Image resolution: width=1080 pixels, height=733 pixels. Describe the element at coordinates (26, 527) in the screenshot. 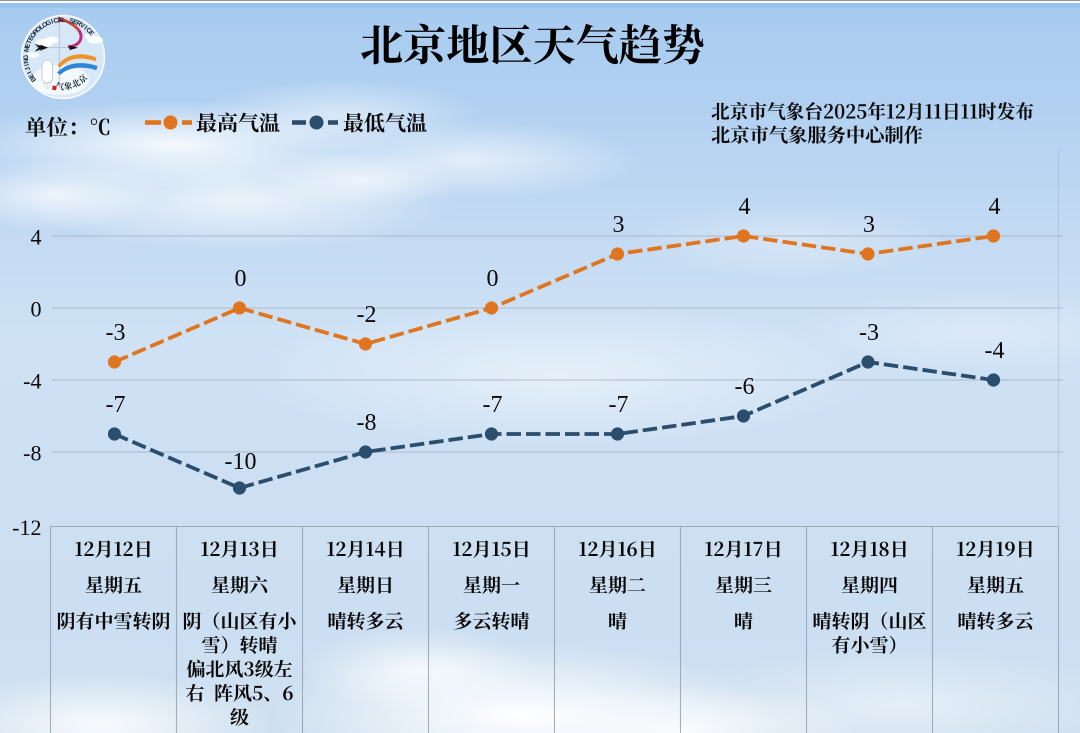

I see `svg-text: -12` at that location.